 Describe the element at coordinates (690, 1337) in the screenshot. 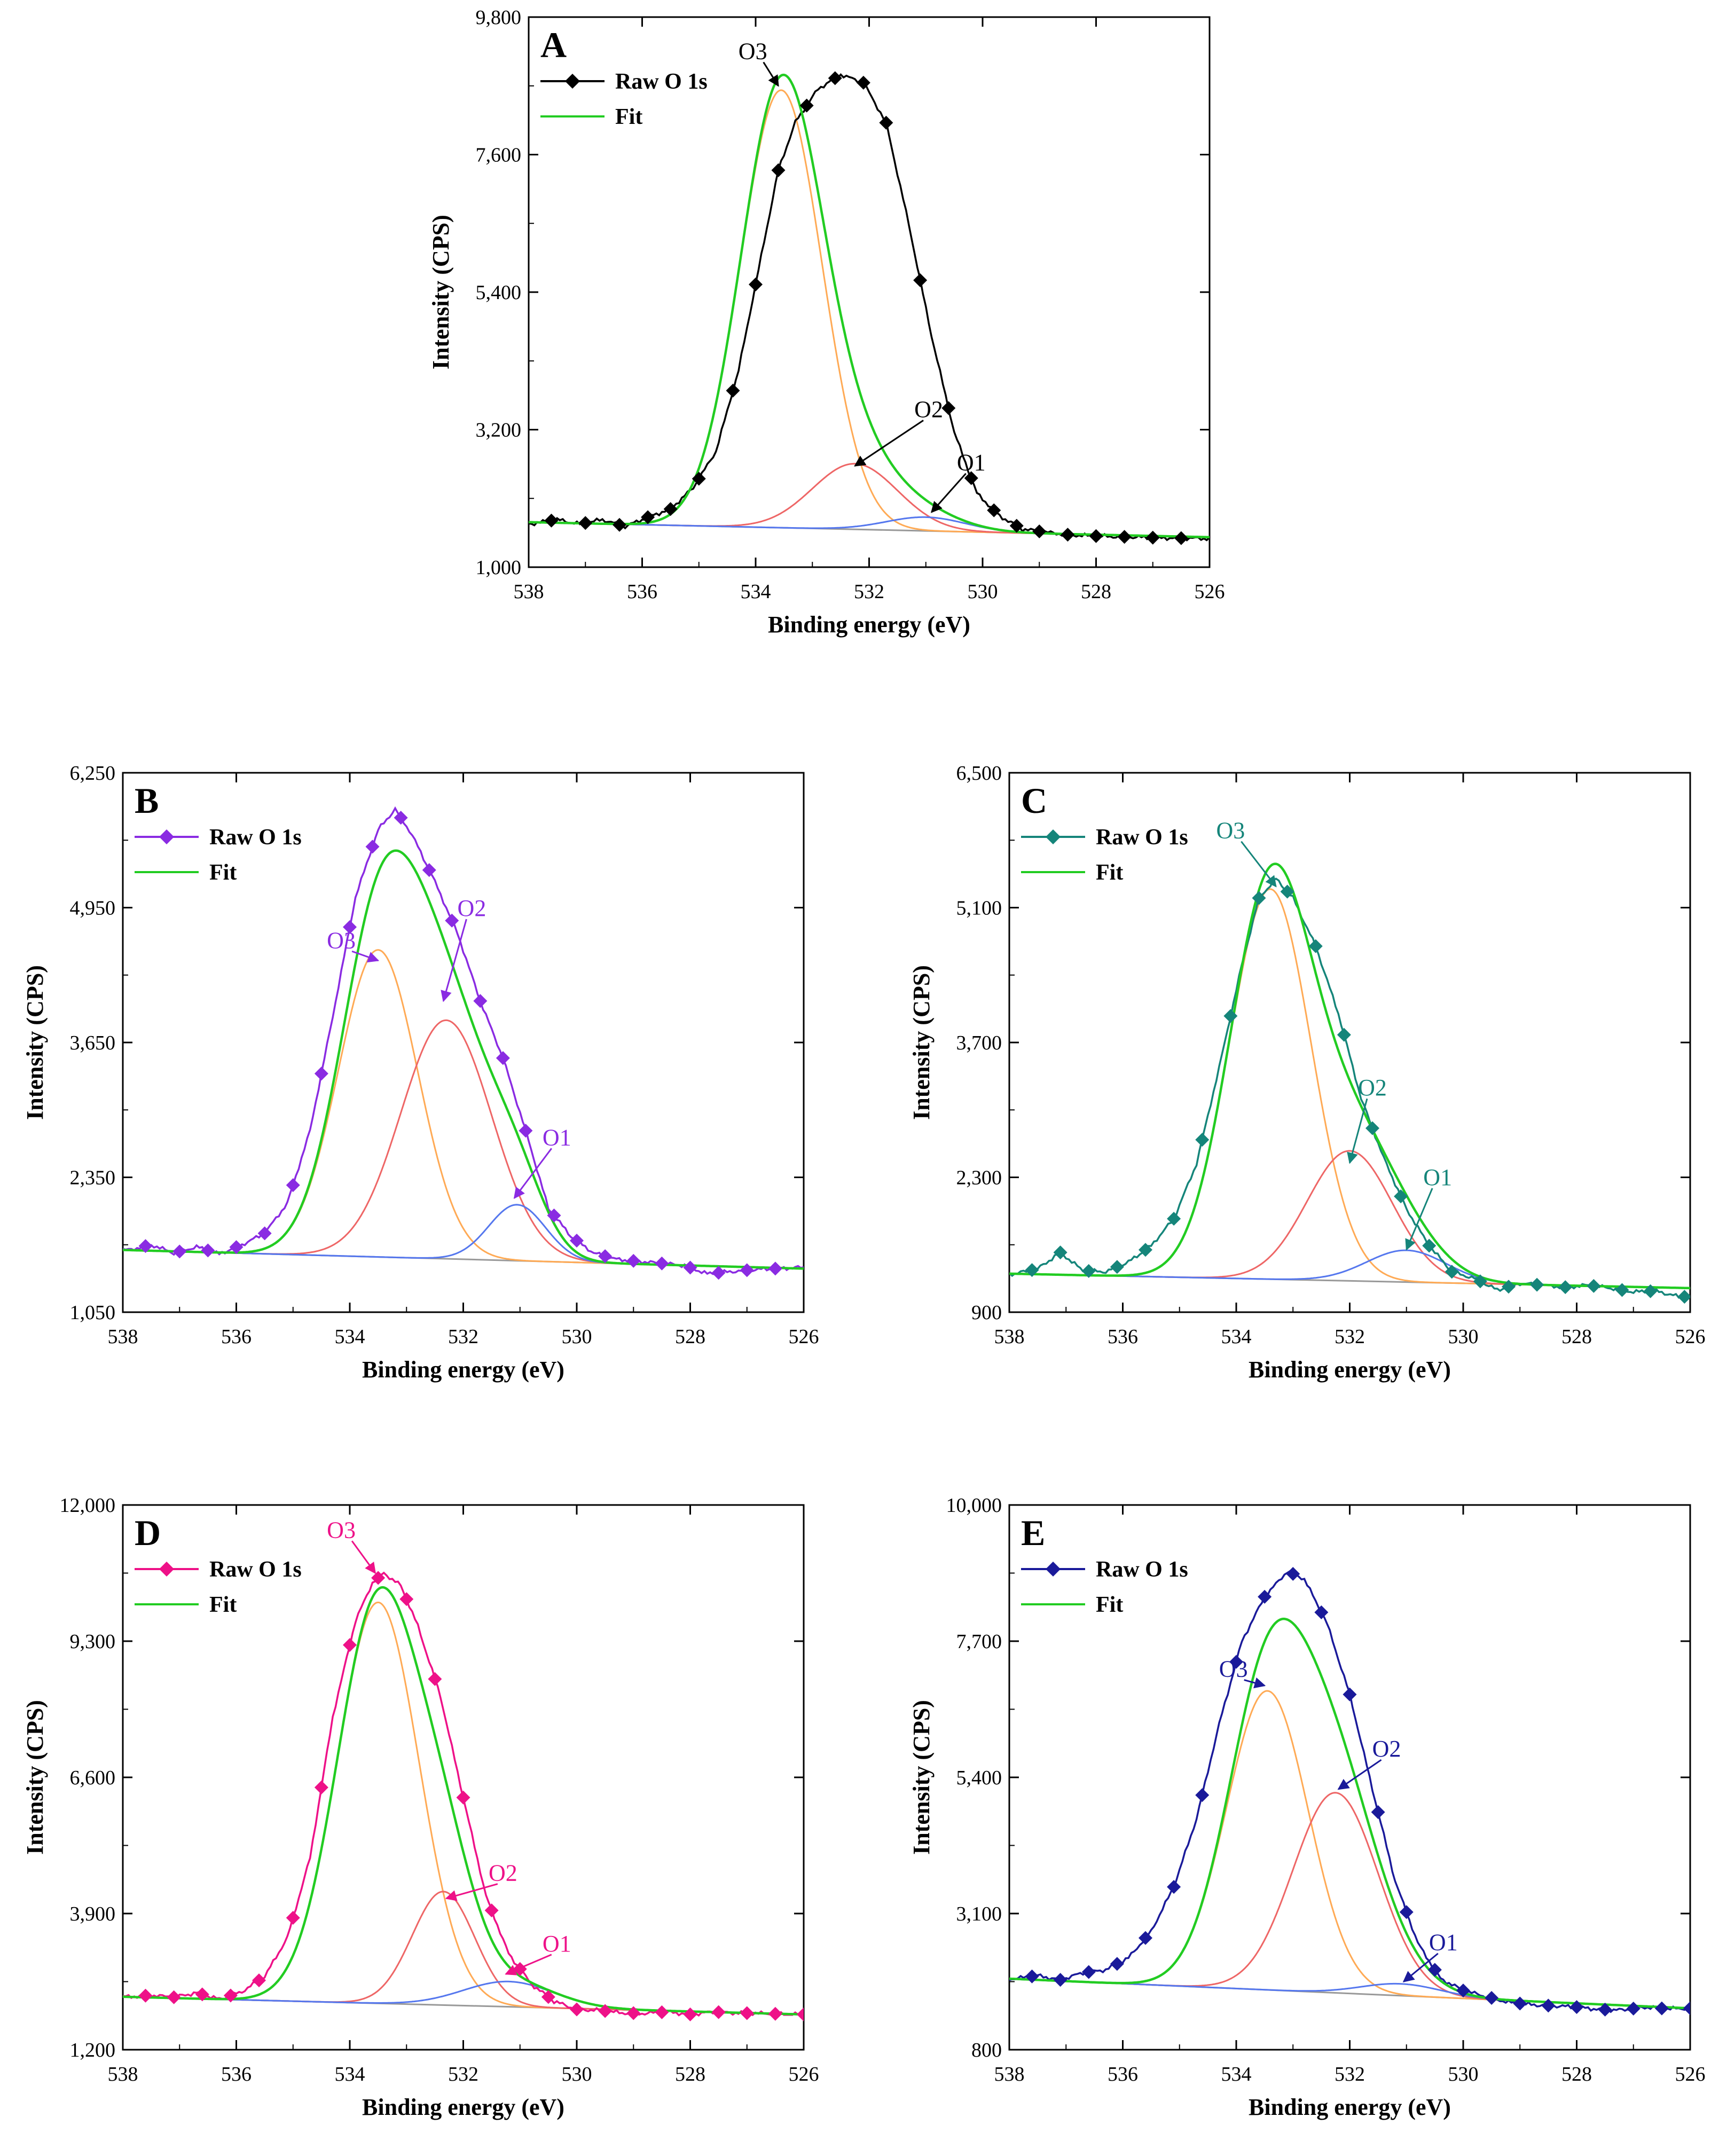

I see `x-tick-label: 528` at that location.